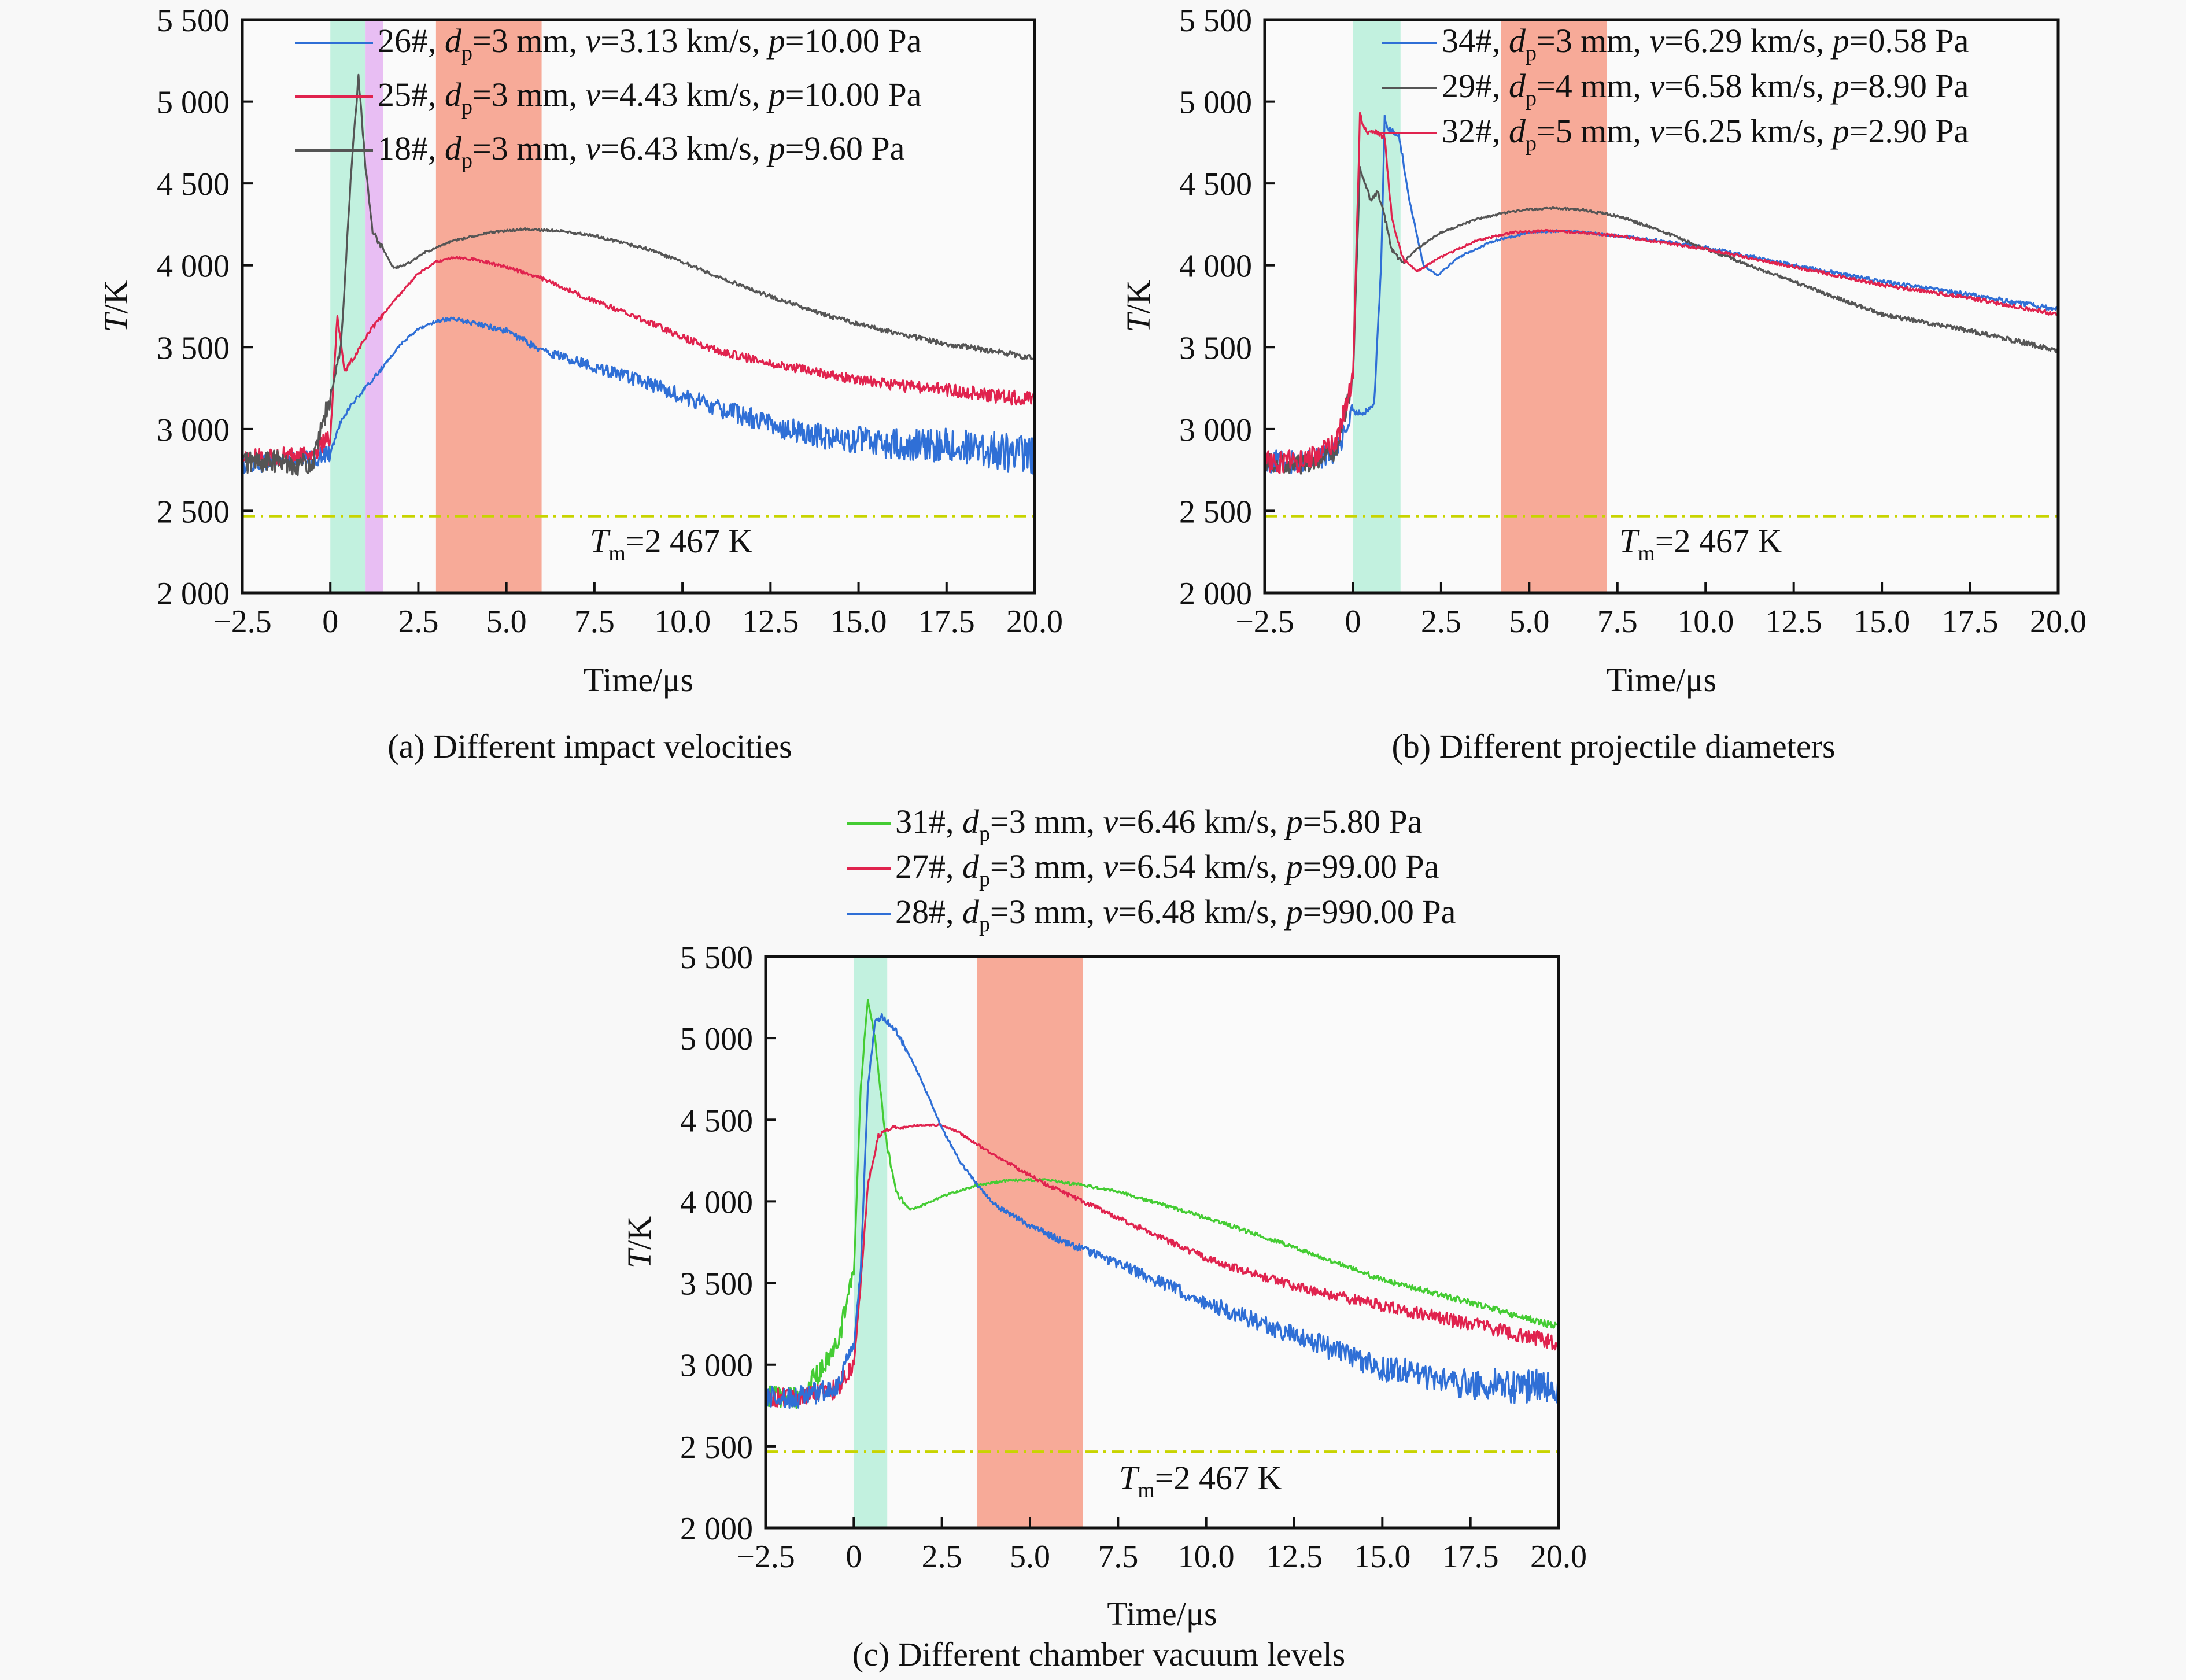 This screenshot has width=2186, height=1680. What do you see at coordinates (649, 97) in the screenshot?
I see `legend-entry: 25#, dp=3 mm, v=4.43 km/s, p=10.00 Pa` at bounding box center [649, 97].